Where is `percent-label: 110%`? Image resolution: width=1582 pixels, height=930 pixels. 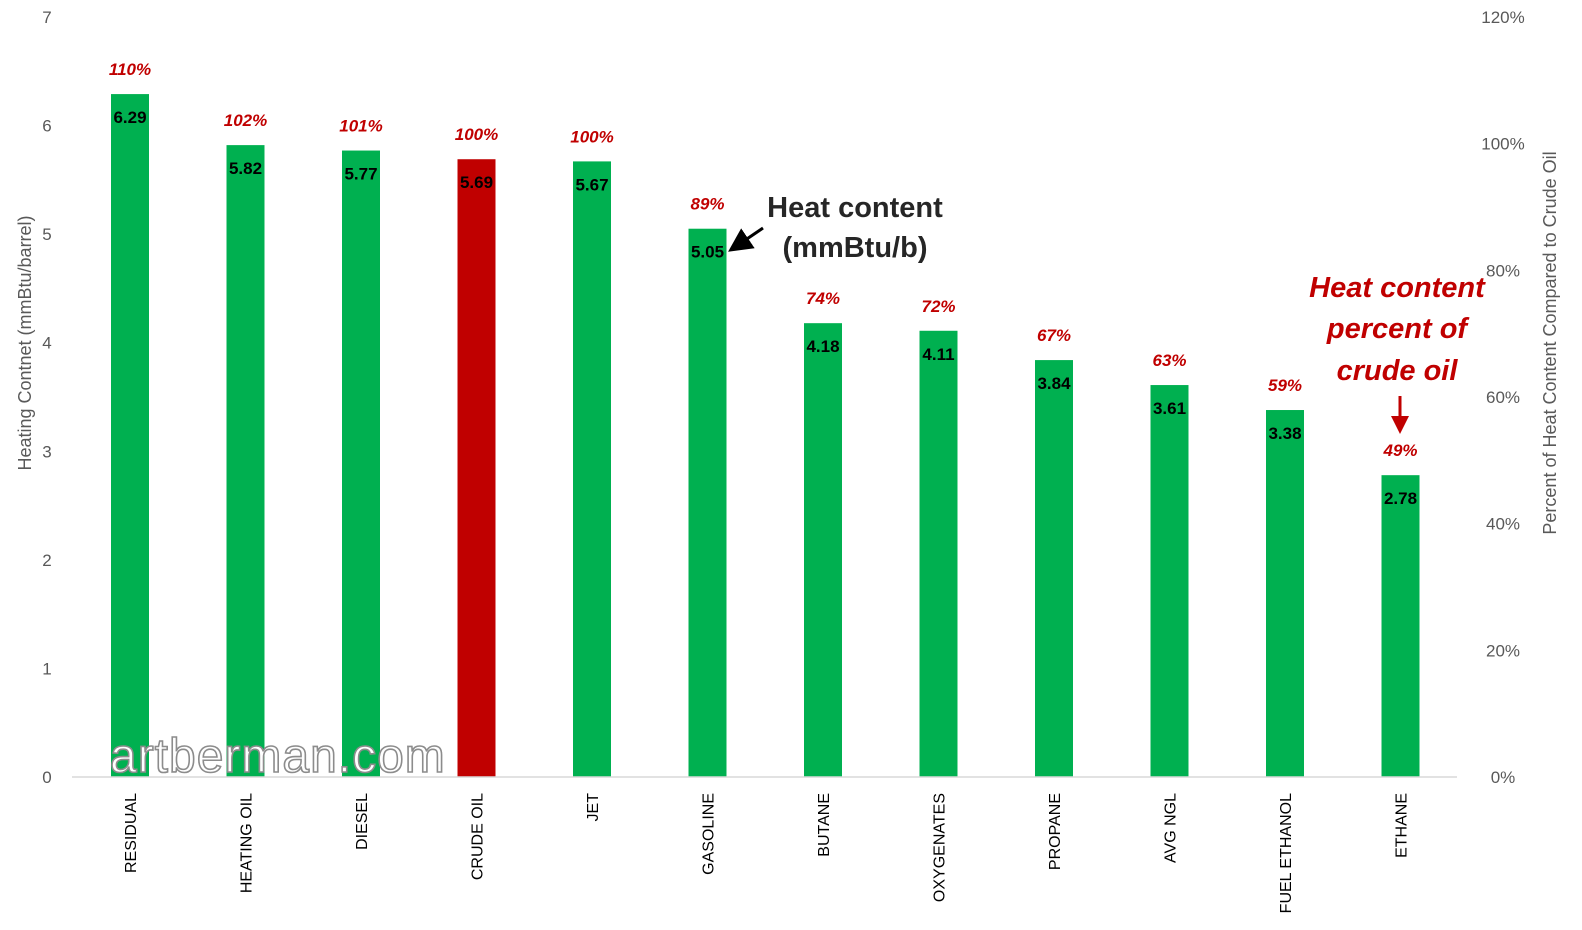 percent-label: 110% is located at coordinates (130, 69).